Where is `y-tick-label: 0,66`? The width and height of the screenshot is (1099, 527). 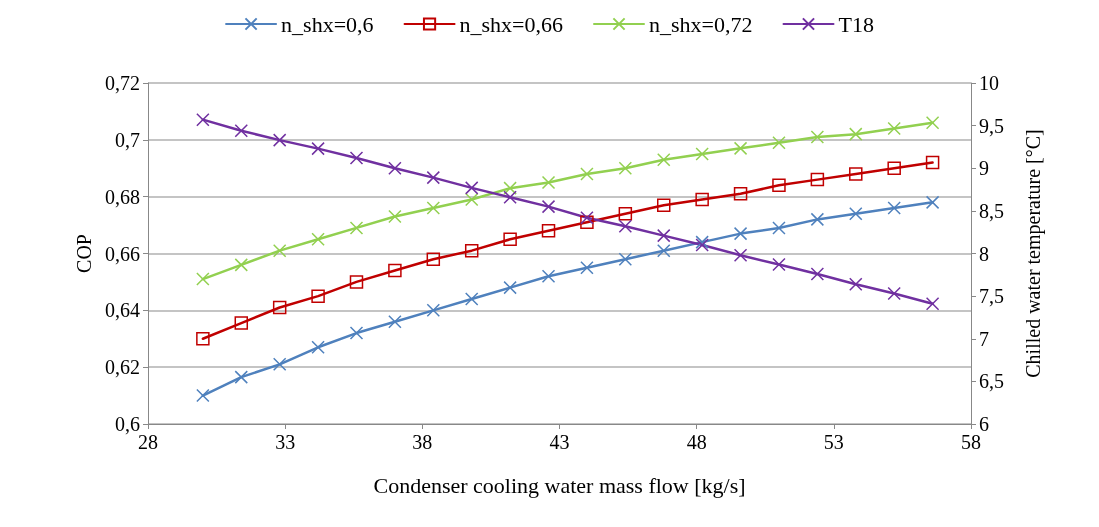
y-tick-label: 0,66 is located at coordinates (122, 253).